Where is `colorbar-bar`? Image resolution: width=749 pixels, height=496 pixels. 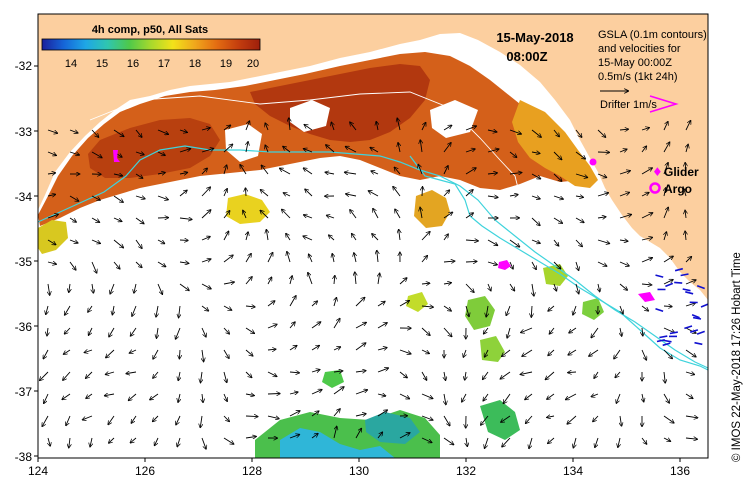
colorbar-bar is located at coordinates (151, 44).